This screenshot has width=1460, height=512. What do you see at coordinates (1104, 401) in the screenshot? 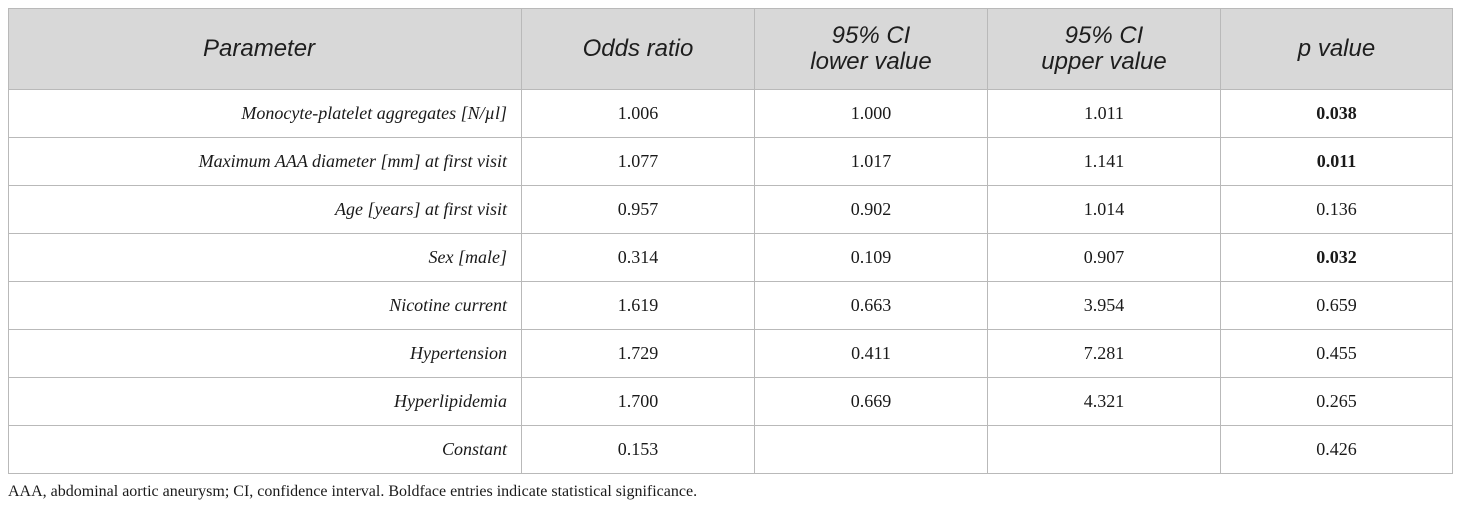
I see `cell-ci-upper: 4.321` at bounding box center [1104, 401].